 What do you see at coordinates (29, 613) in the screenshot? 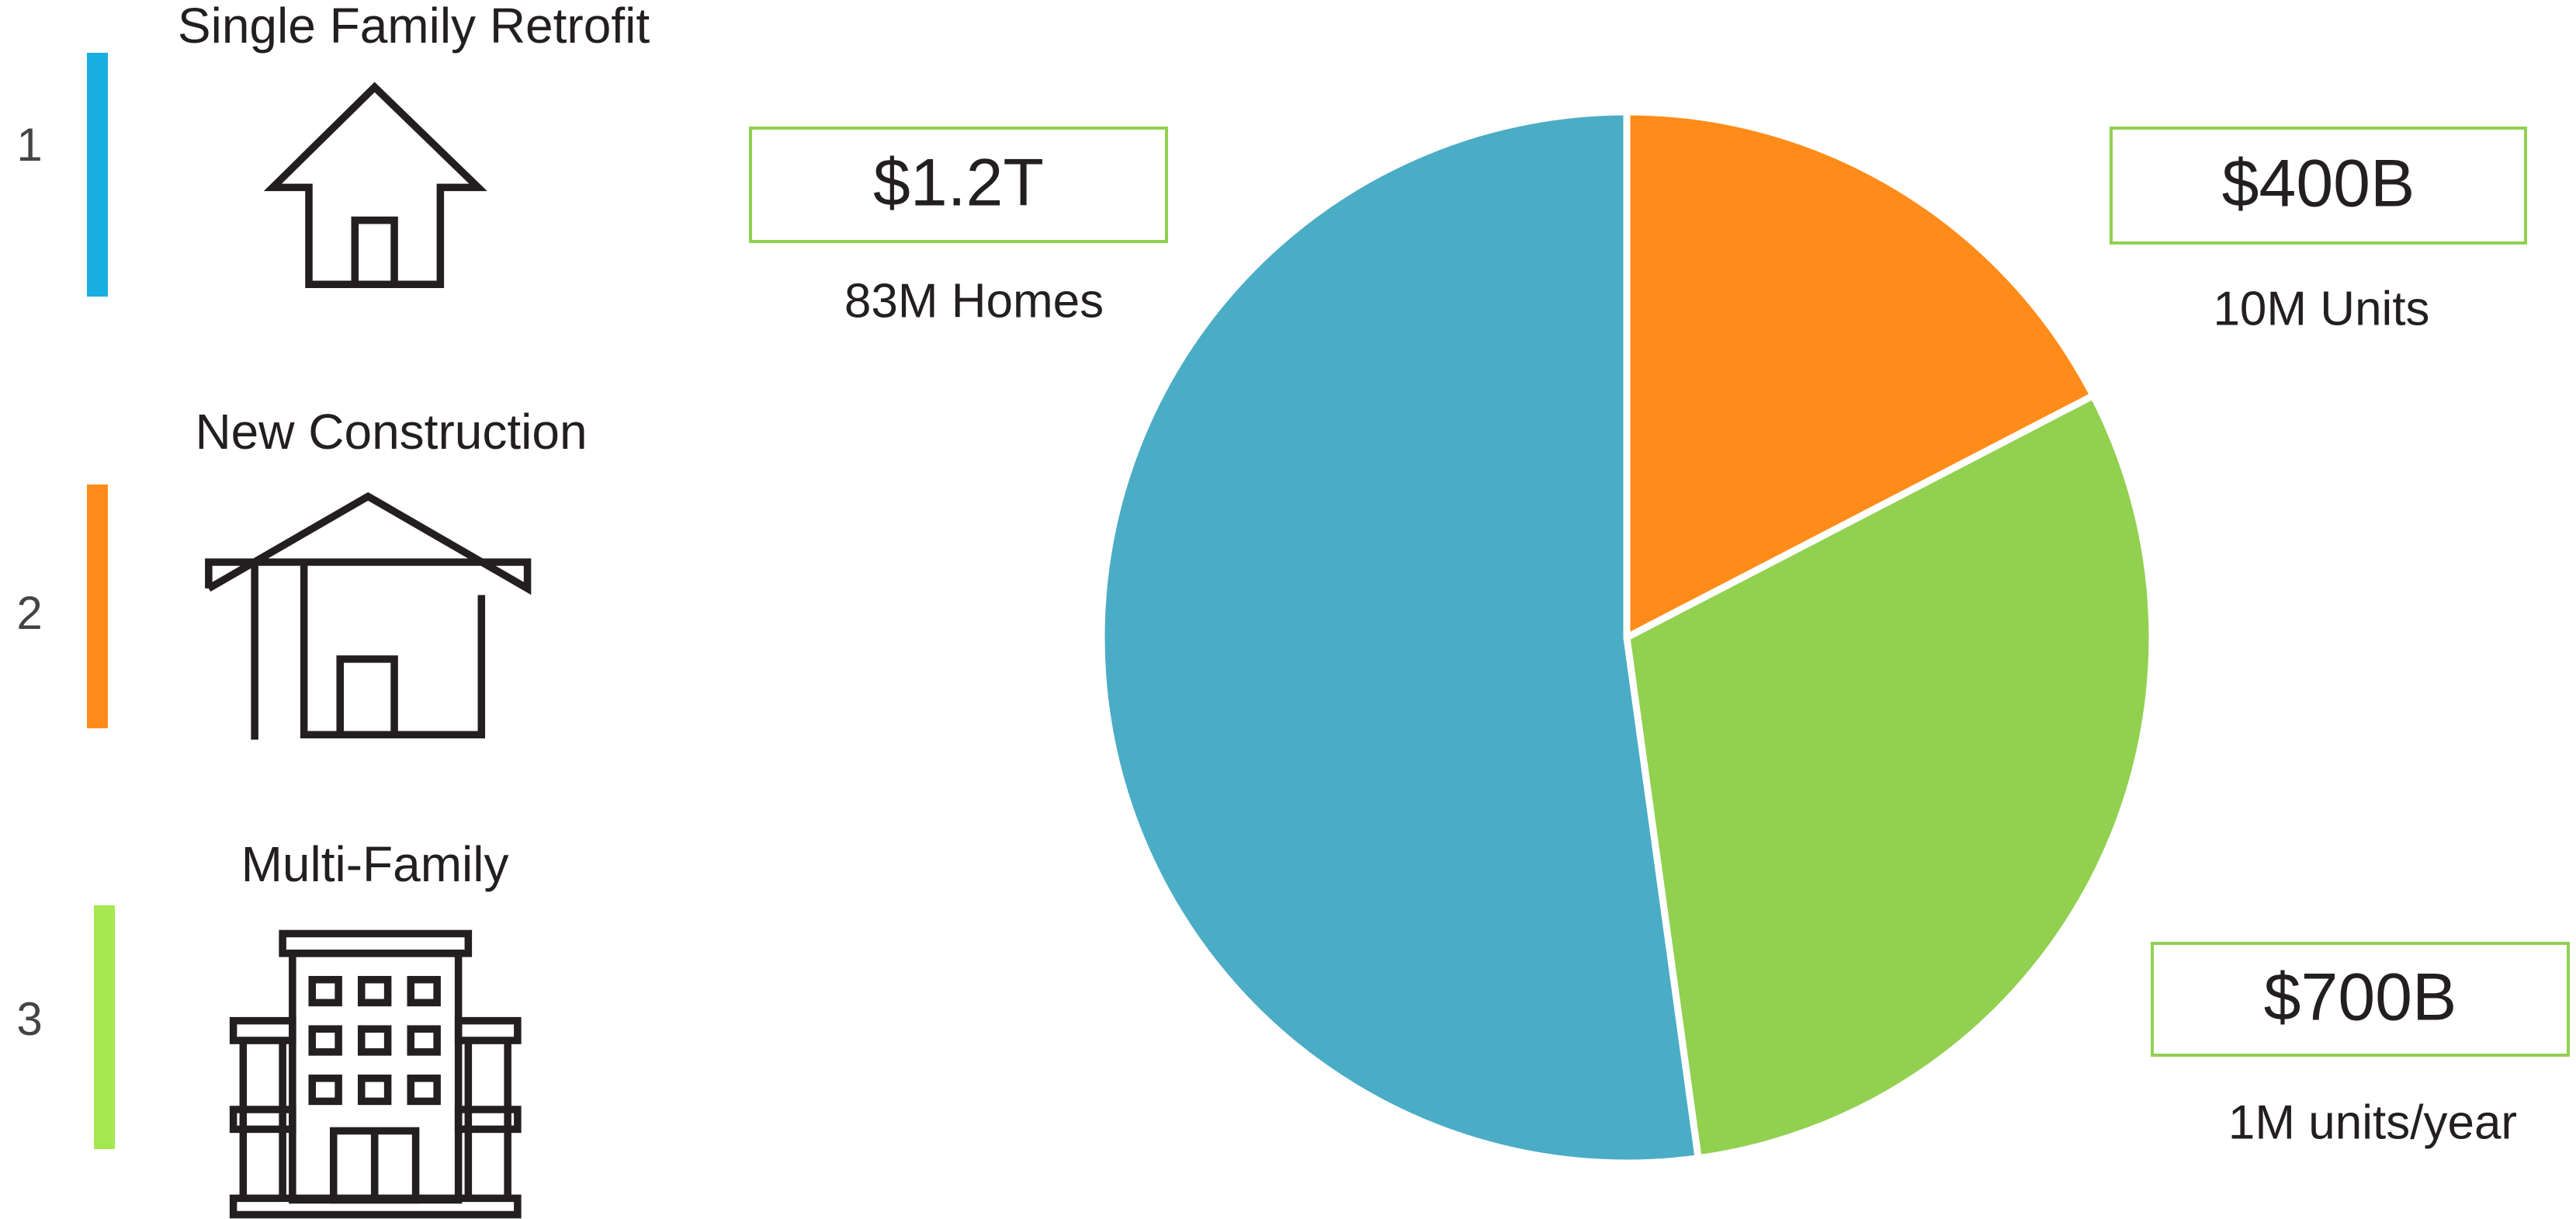
I see `legend-number: 2` at bounding box center [29, 613].